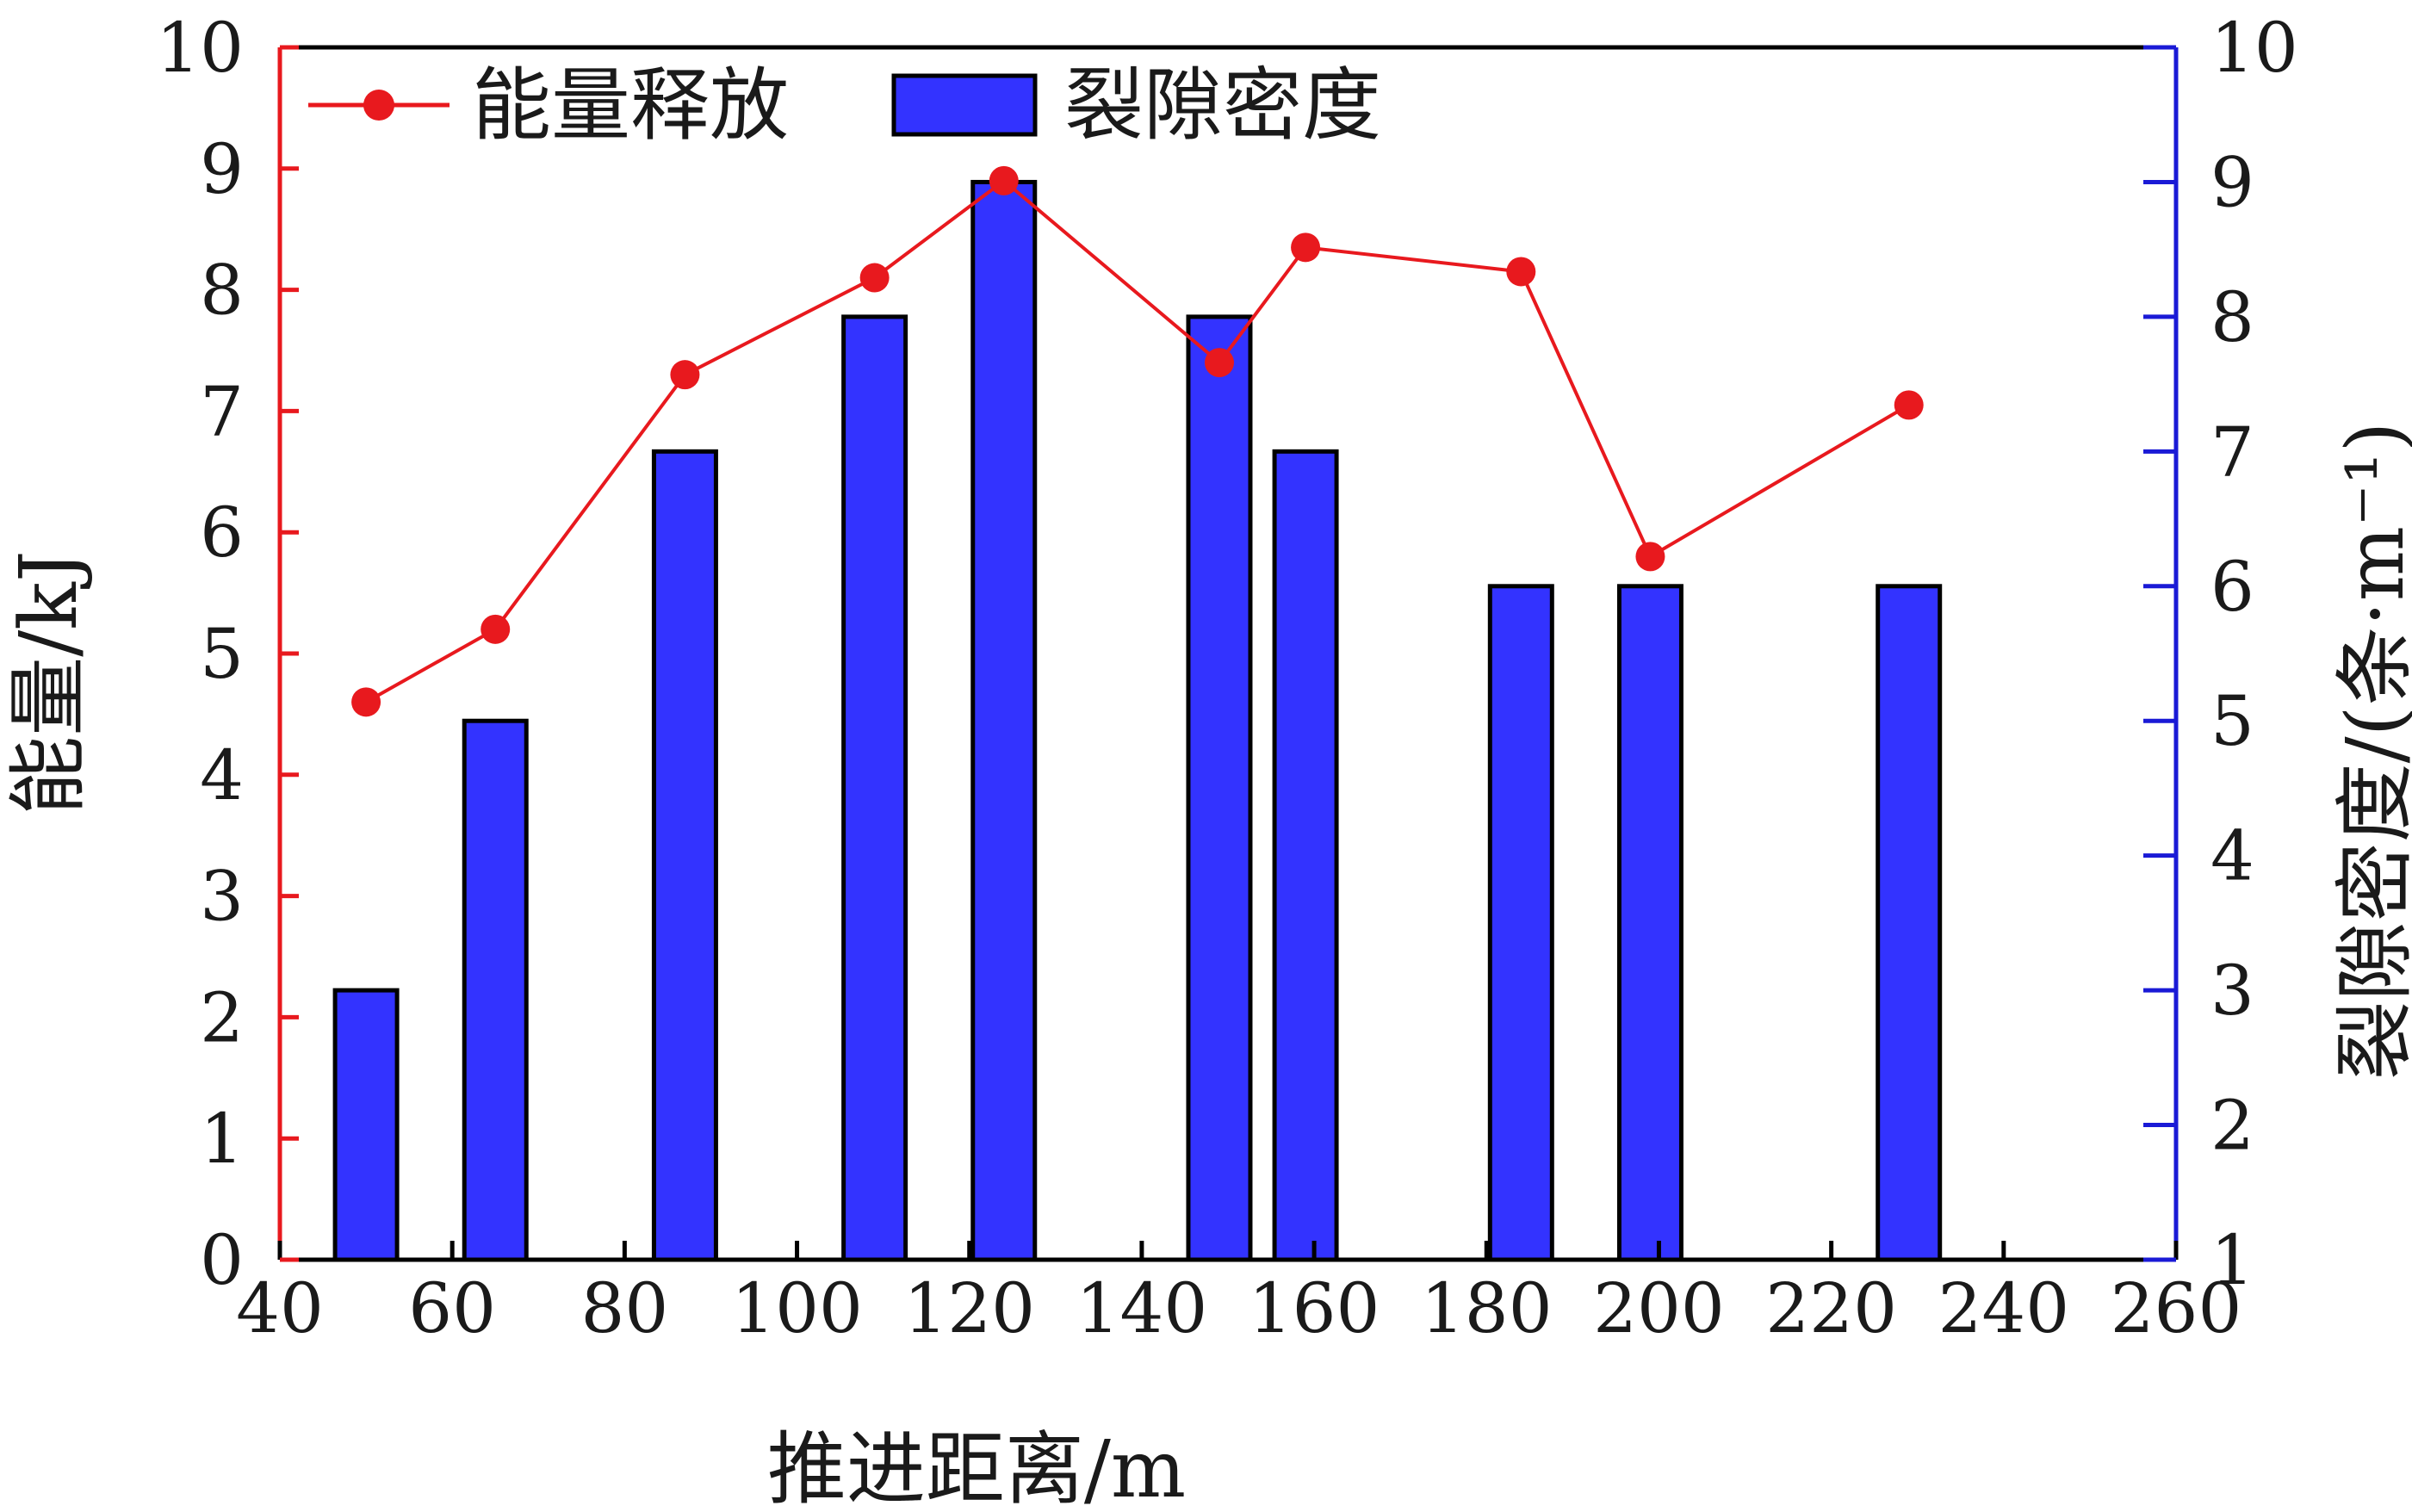  Describe the element at coordinates (797, 1308) in the screenshot. I see `x-tick-label-3: 100` at that location.